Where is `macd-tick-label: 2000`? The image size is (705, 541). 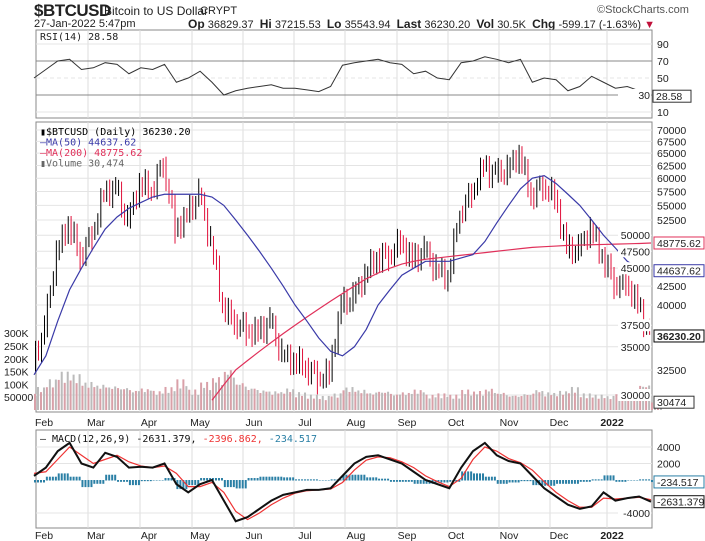 macd-tick-label: 2000 is located at coordinates (669, 465).